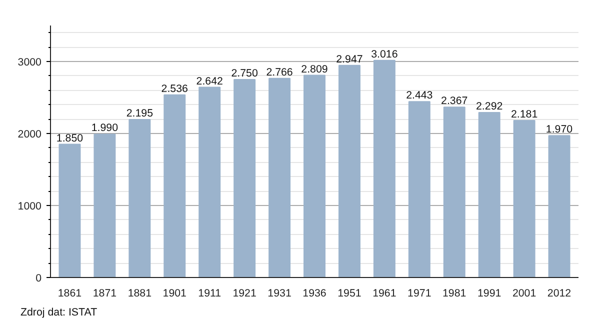 The height and width of the screenshot is (323, 600). Describe the element at coordinates (244, 294) in the screenshot. I see `x-tick-label: 1921` at that location.